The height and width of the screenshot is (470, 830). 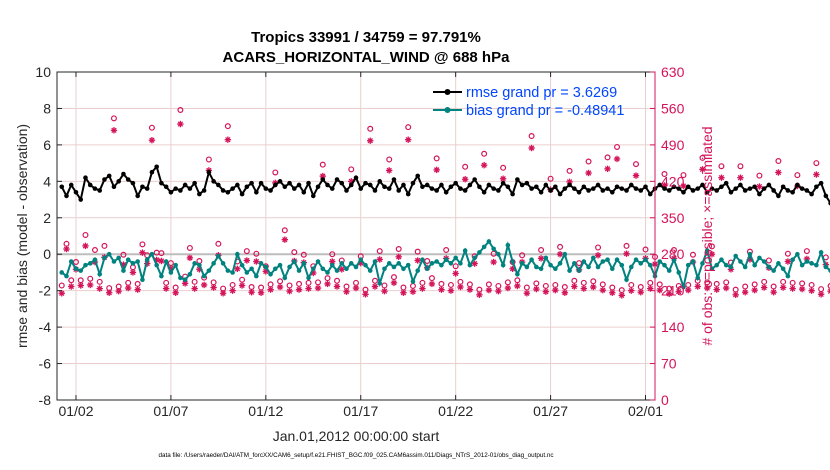 What do you see at coordinates (265, 411) in the screenshot?
I see `x-tick-label: 01/12` at bounding box center [265, 411].